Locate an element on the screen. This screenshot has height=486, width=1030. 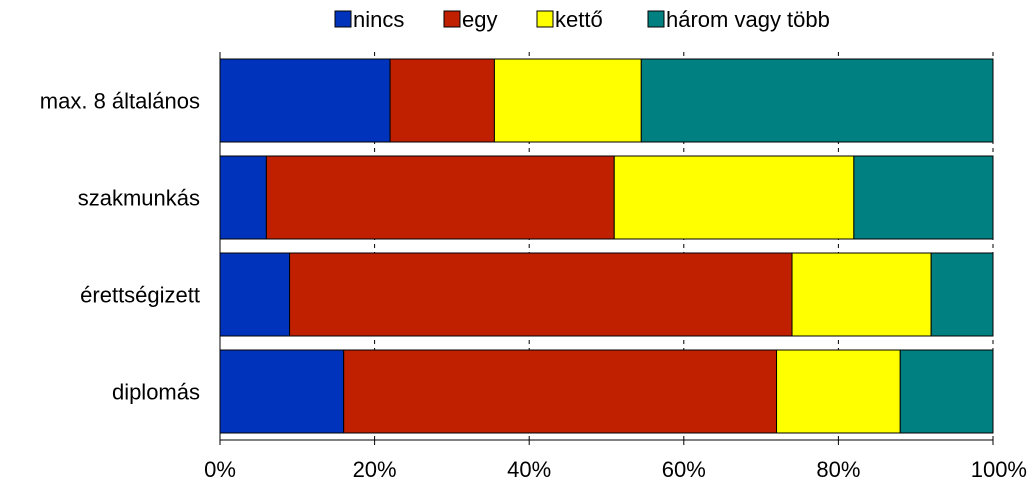
bar-szakmunkas-egy is located at coordinates (440, 197).